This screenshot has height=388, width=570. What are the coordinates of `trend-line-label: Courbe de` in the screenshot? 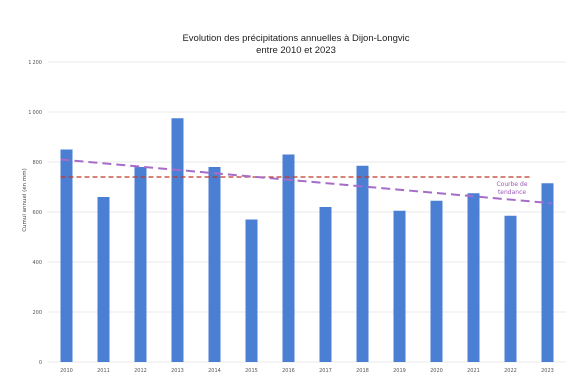 It's located at (511, 184).